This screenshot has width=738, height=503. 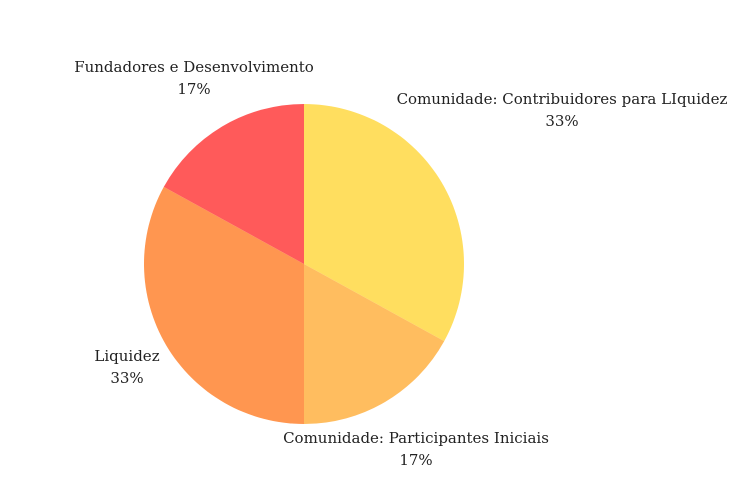 I want to click on slice-label: Fundadores e Desenvolvimento, so click(x=194, y=67).